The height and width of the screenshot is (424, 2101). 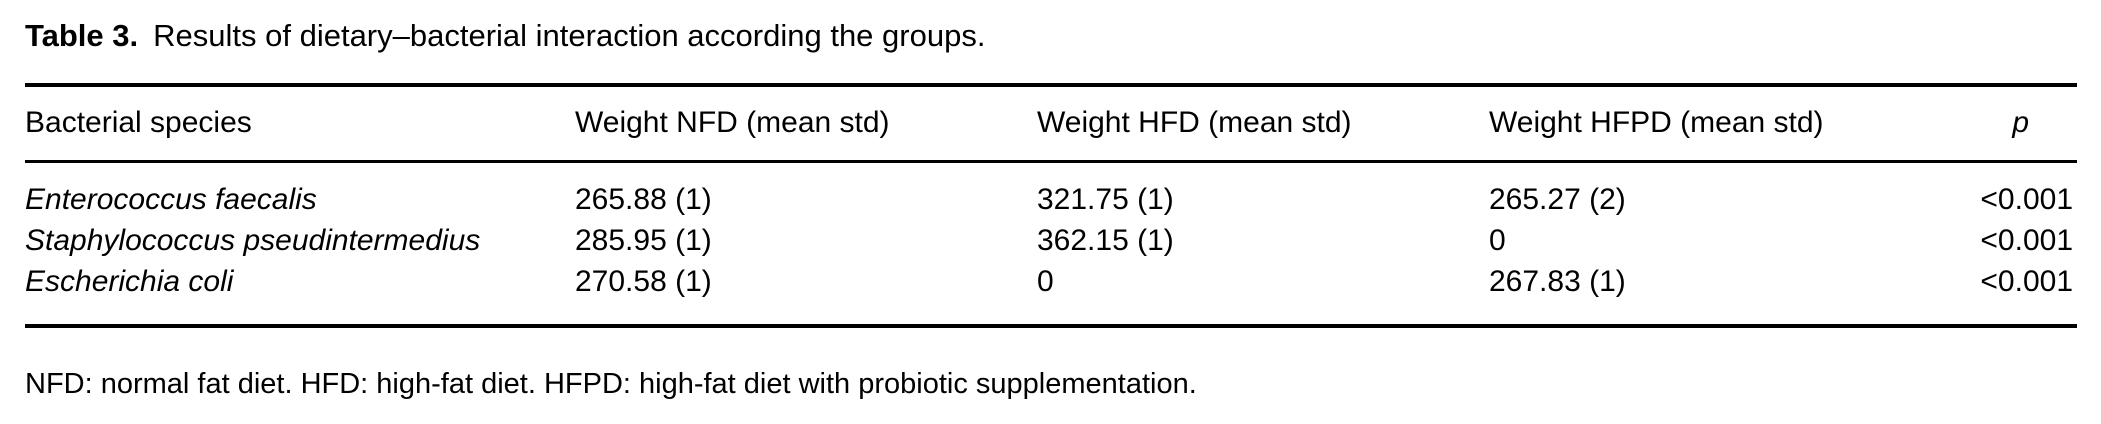 I want to click on species-cell: Enterococcus faecalis, so click(x=171, y=199).